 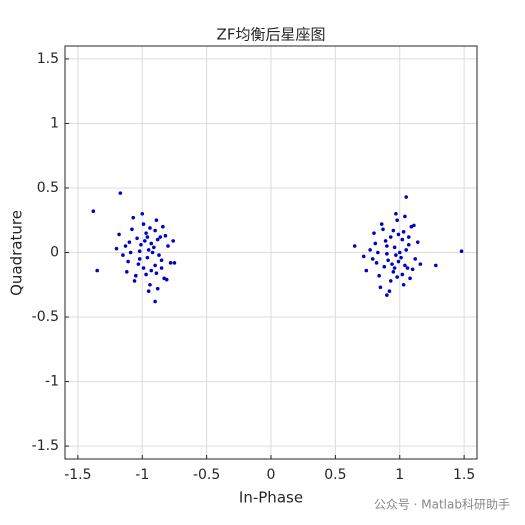 I want to click on y-tick-label: -1, so click(x=52, y=382).